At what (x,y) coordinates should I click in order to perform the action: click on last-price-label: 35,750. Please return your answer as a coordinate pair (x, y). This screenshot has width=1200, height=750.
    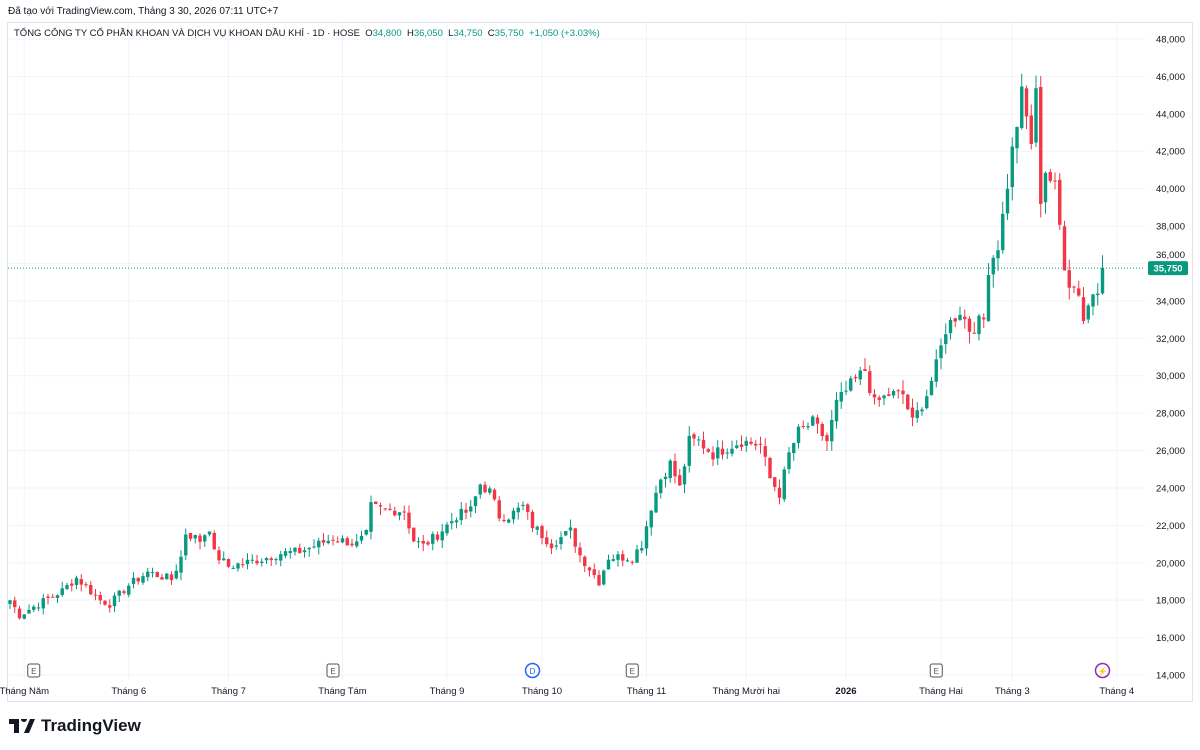
    Looking at the image, I should click on (1167, 269).